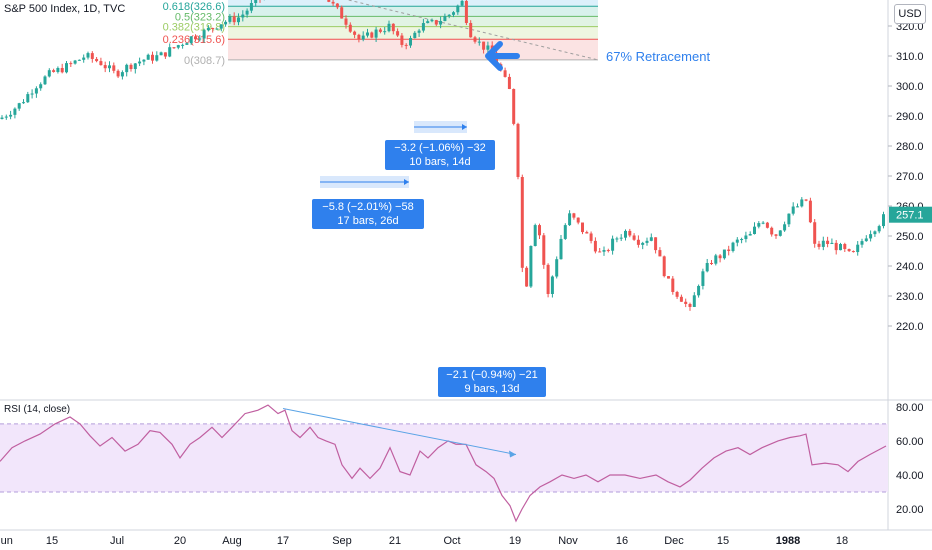 The width and height of the screenshot is (932, 550). Describe the element at coordinates (368, 221) in the screenshot. I see `measure-callout-2-line2: 17 bars, 26d` at that location.